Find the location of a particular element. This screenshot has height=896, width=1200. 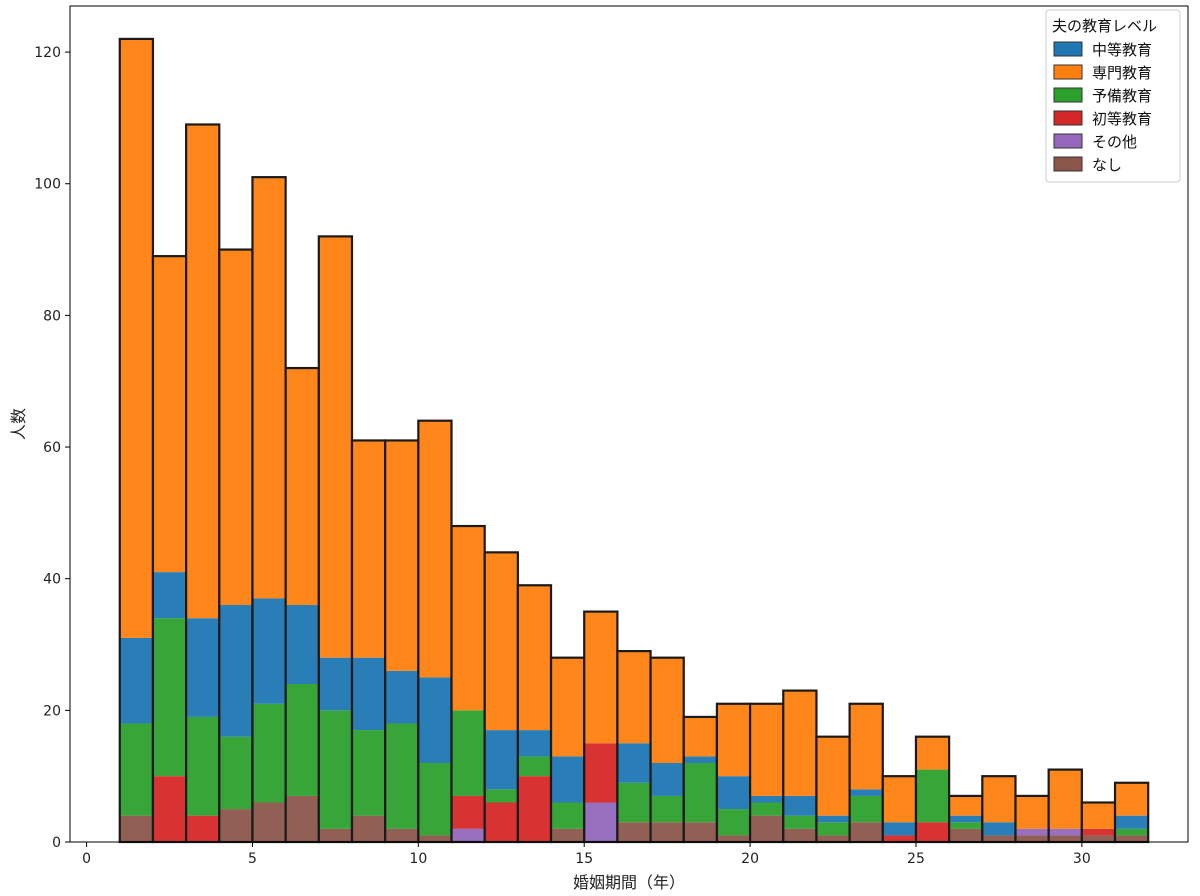

y-axis-label: 人数 is located at coordinates (18, 424).